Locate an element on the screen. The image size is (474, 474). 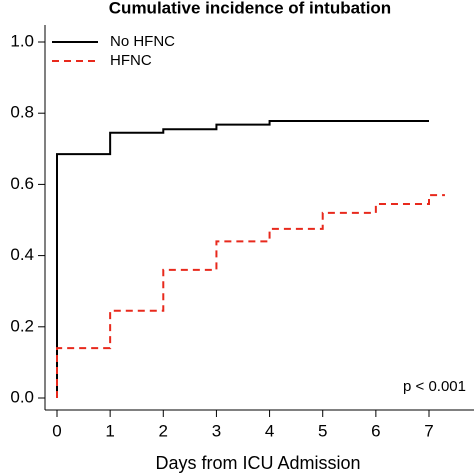
y-tick-label: 0.8 is located at coordinates (22, 112).